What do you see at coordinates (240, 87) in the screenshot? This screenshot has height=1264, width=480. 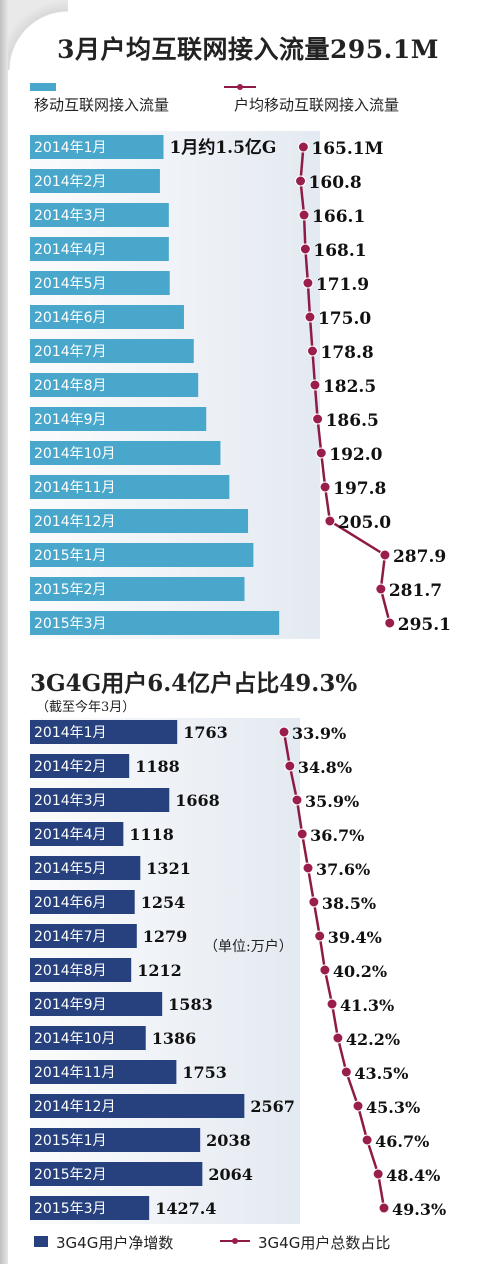 I see `chart1-legend-line-swatch` at bounding box center [240, 87].